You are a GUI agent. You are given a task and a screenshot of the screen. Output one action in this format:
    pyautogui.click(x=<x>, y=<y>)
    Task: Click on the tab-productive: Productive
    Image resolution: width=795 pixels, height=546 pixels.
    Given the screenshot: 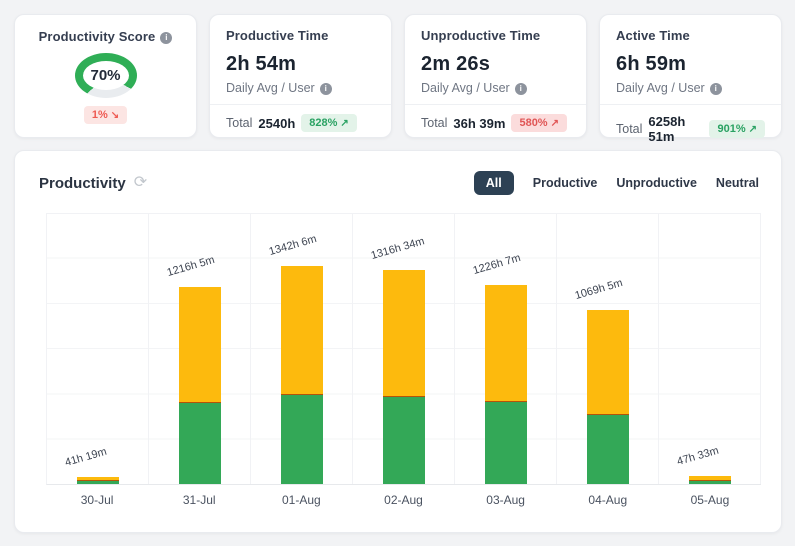 What is the action you would take?
    pyautogui.click(x=565, y=183)
    